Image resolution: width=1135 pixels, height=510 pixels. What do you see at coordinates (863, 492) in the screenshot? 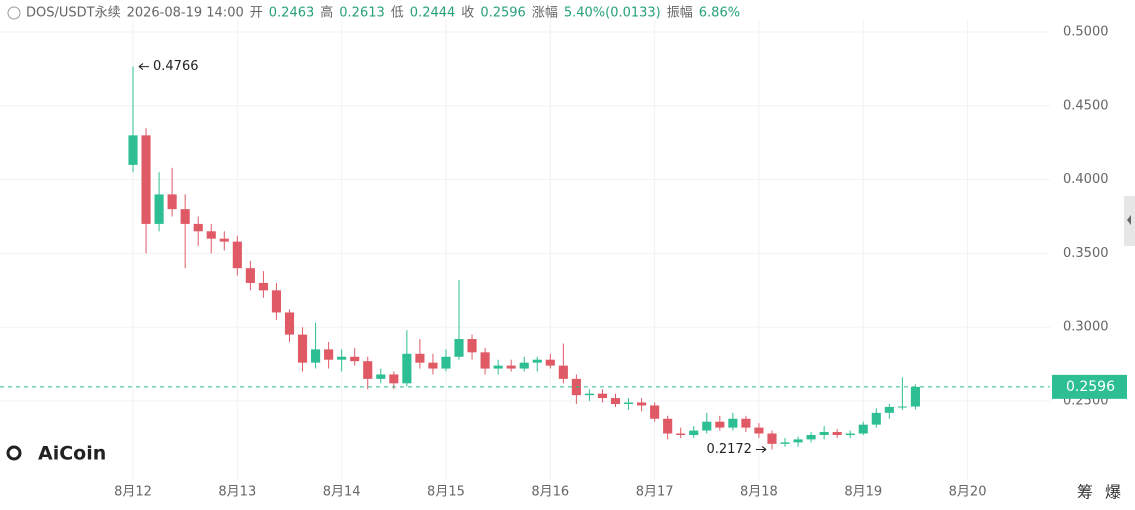
I see `x-tick-label: 8月19` at bounding box center [863, 492].